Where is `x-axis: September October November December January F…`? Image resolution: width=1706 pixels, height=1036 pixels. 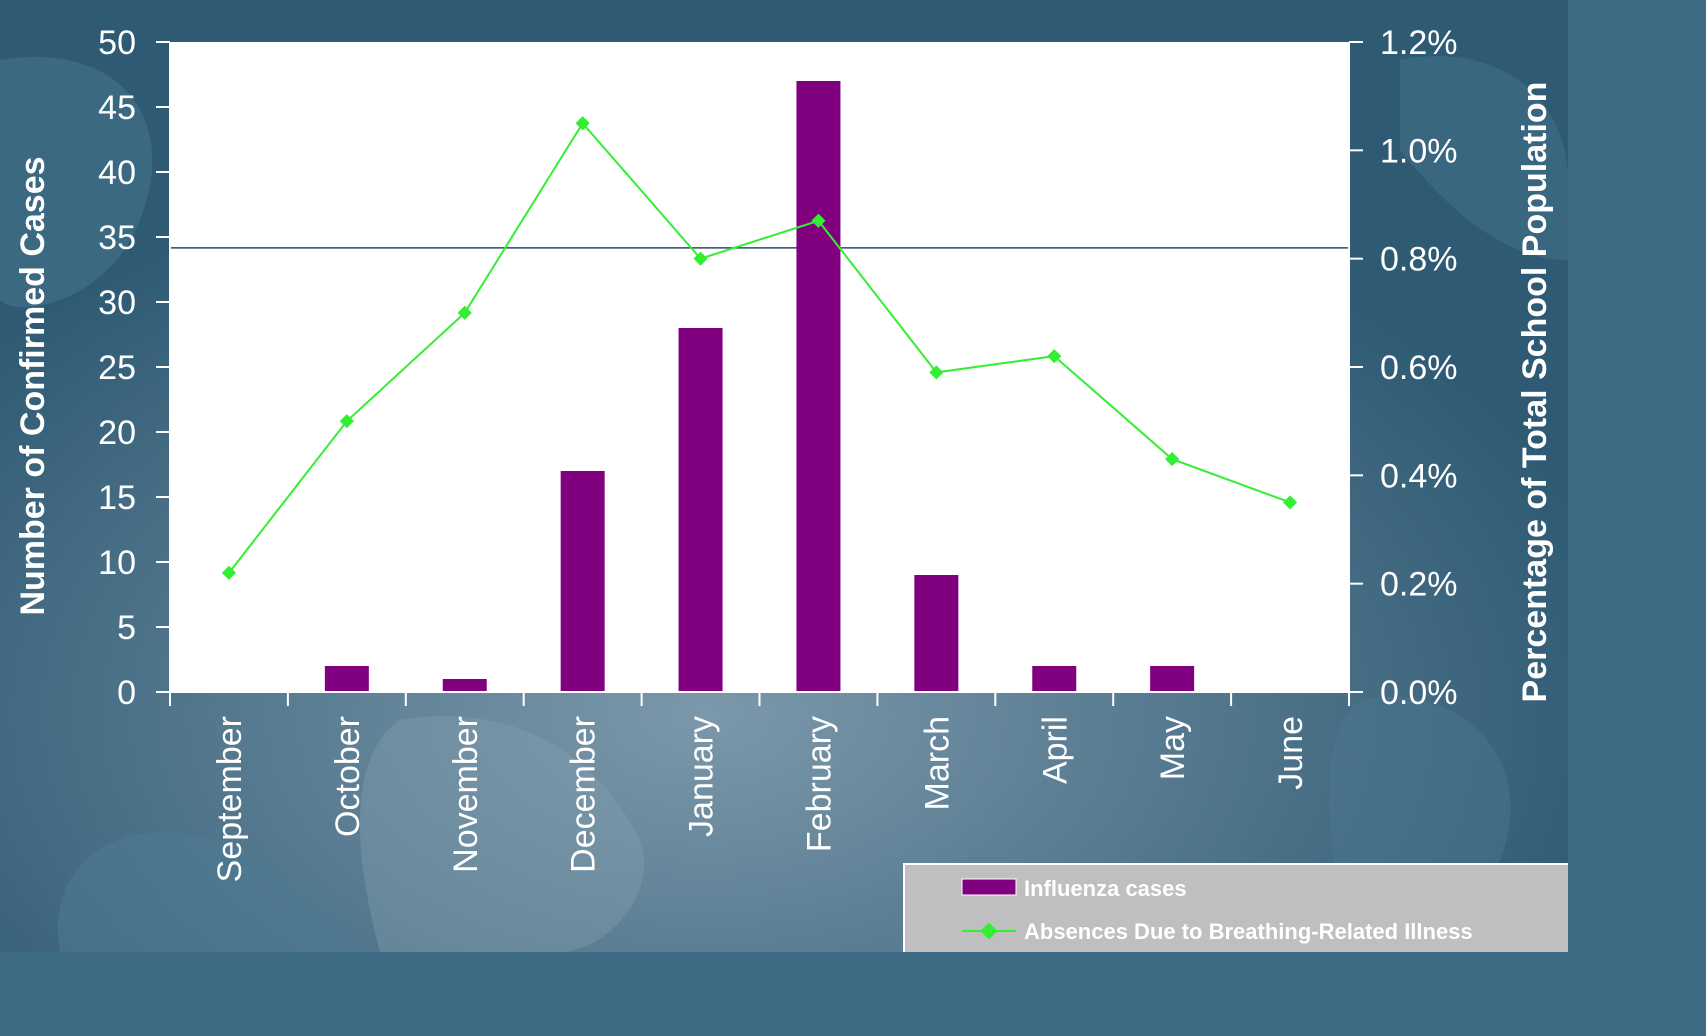 x-axis: September October November December January F… is located at coordinates (759, 786).